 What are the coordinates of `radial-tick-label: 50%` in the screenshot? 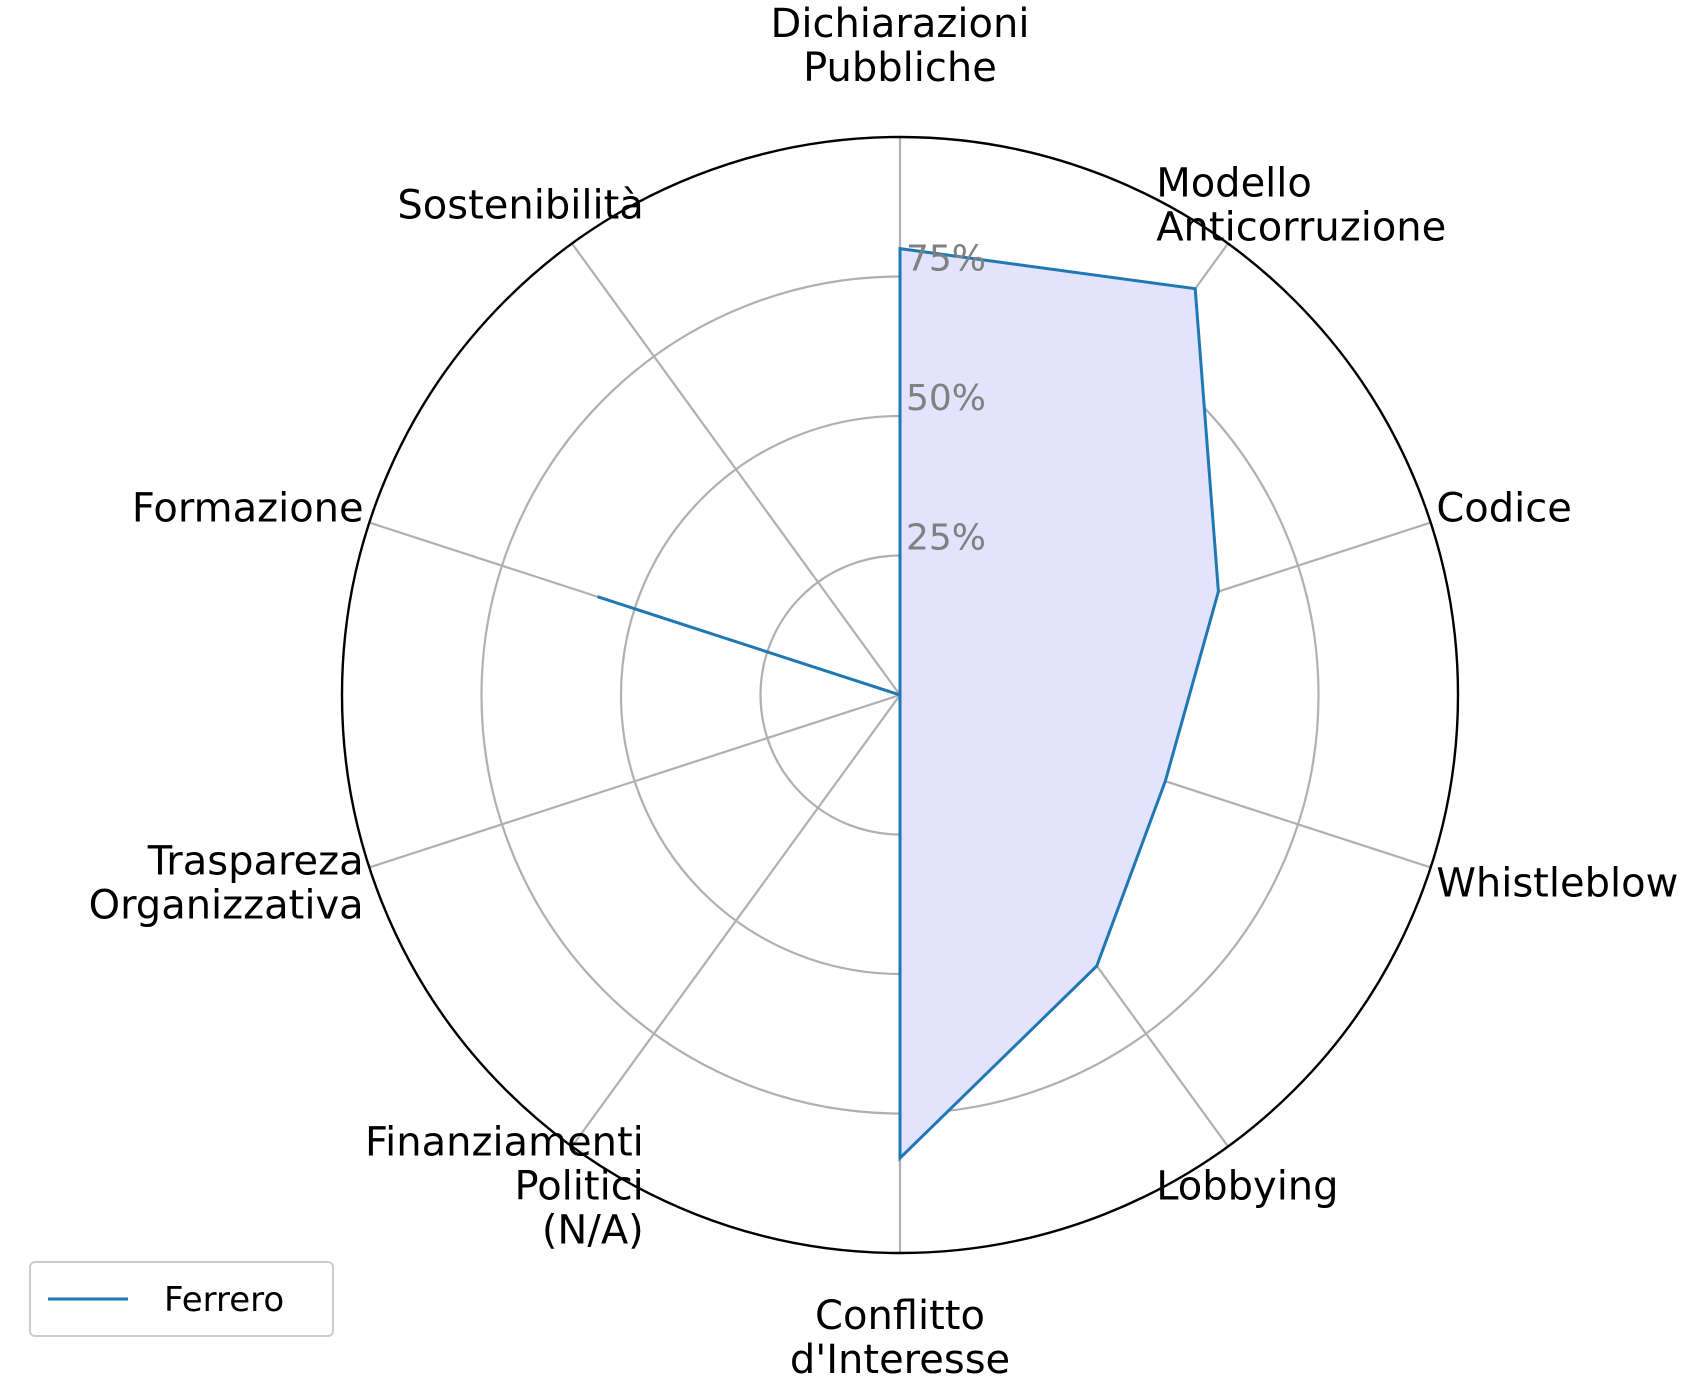 It's located at (946, 398).